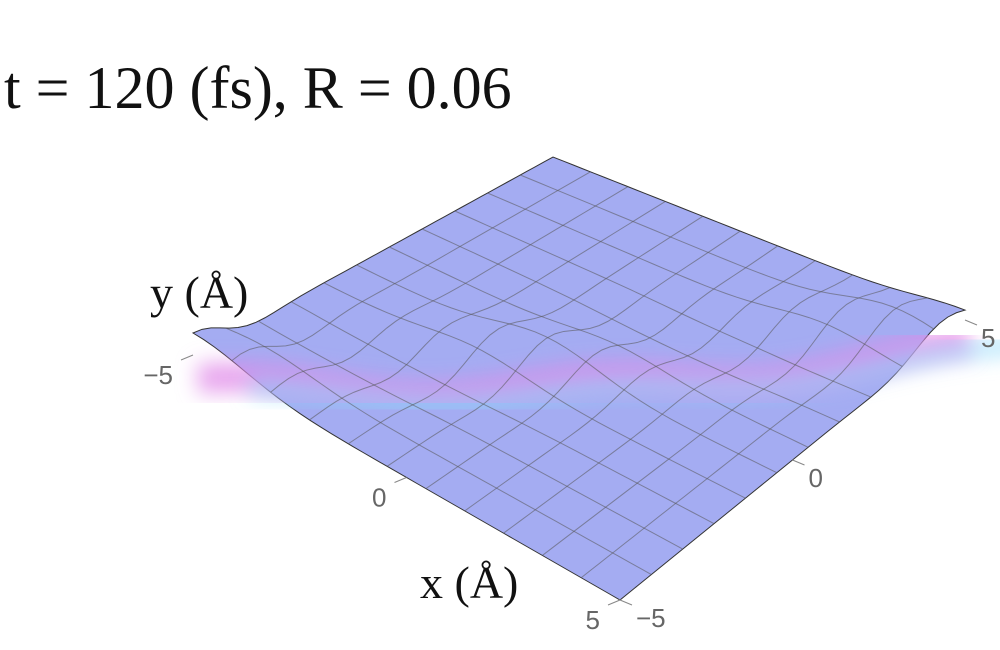  I want to click on surface-ridge, so click(624, 375).